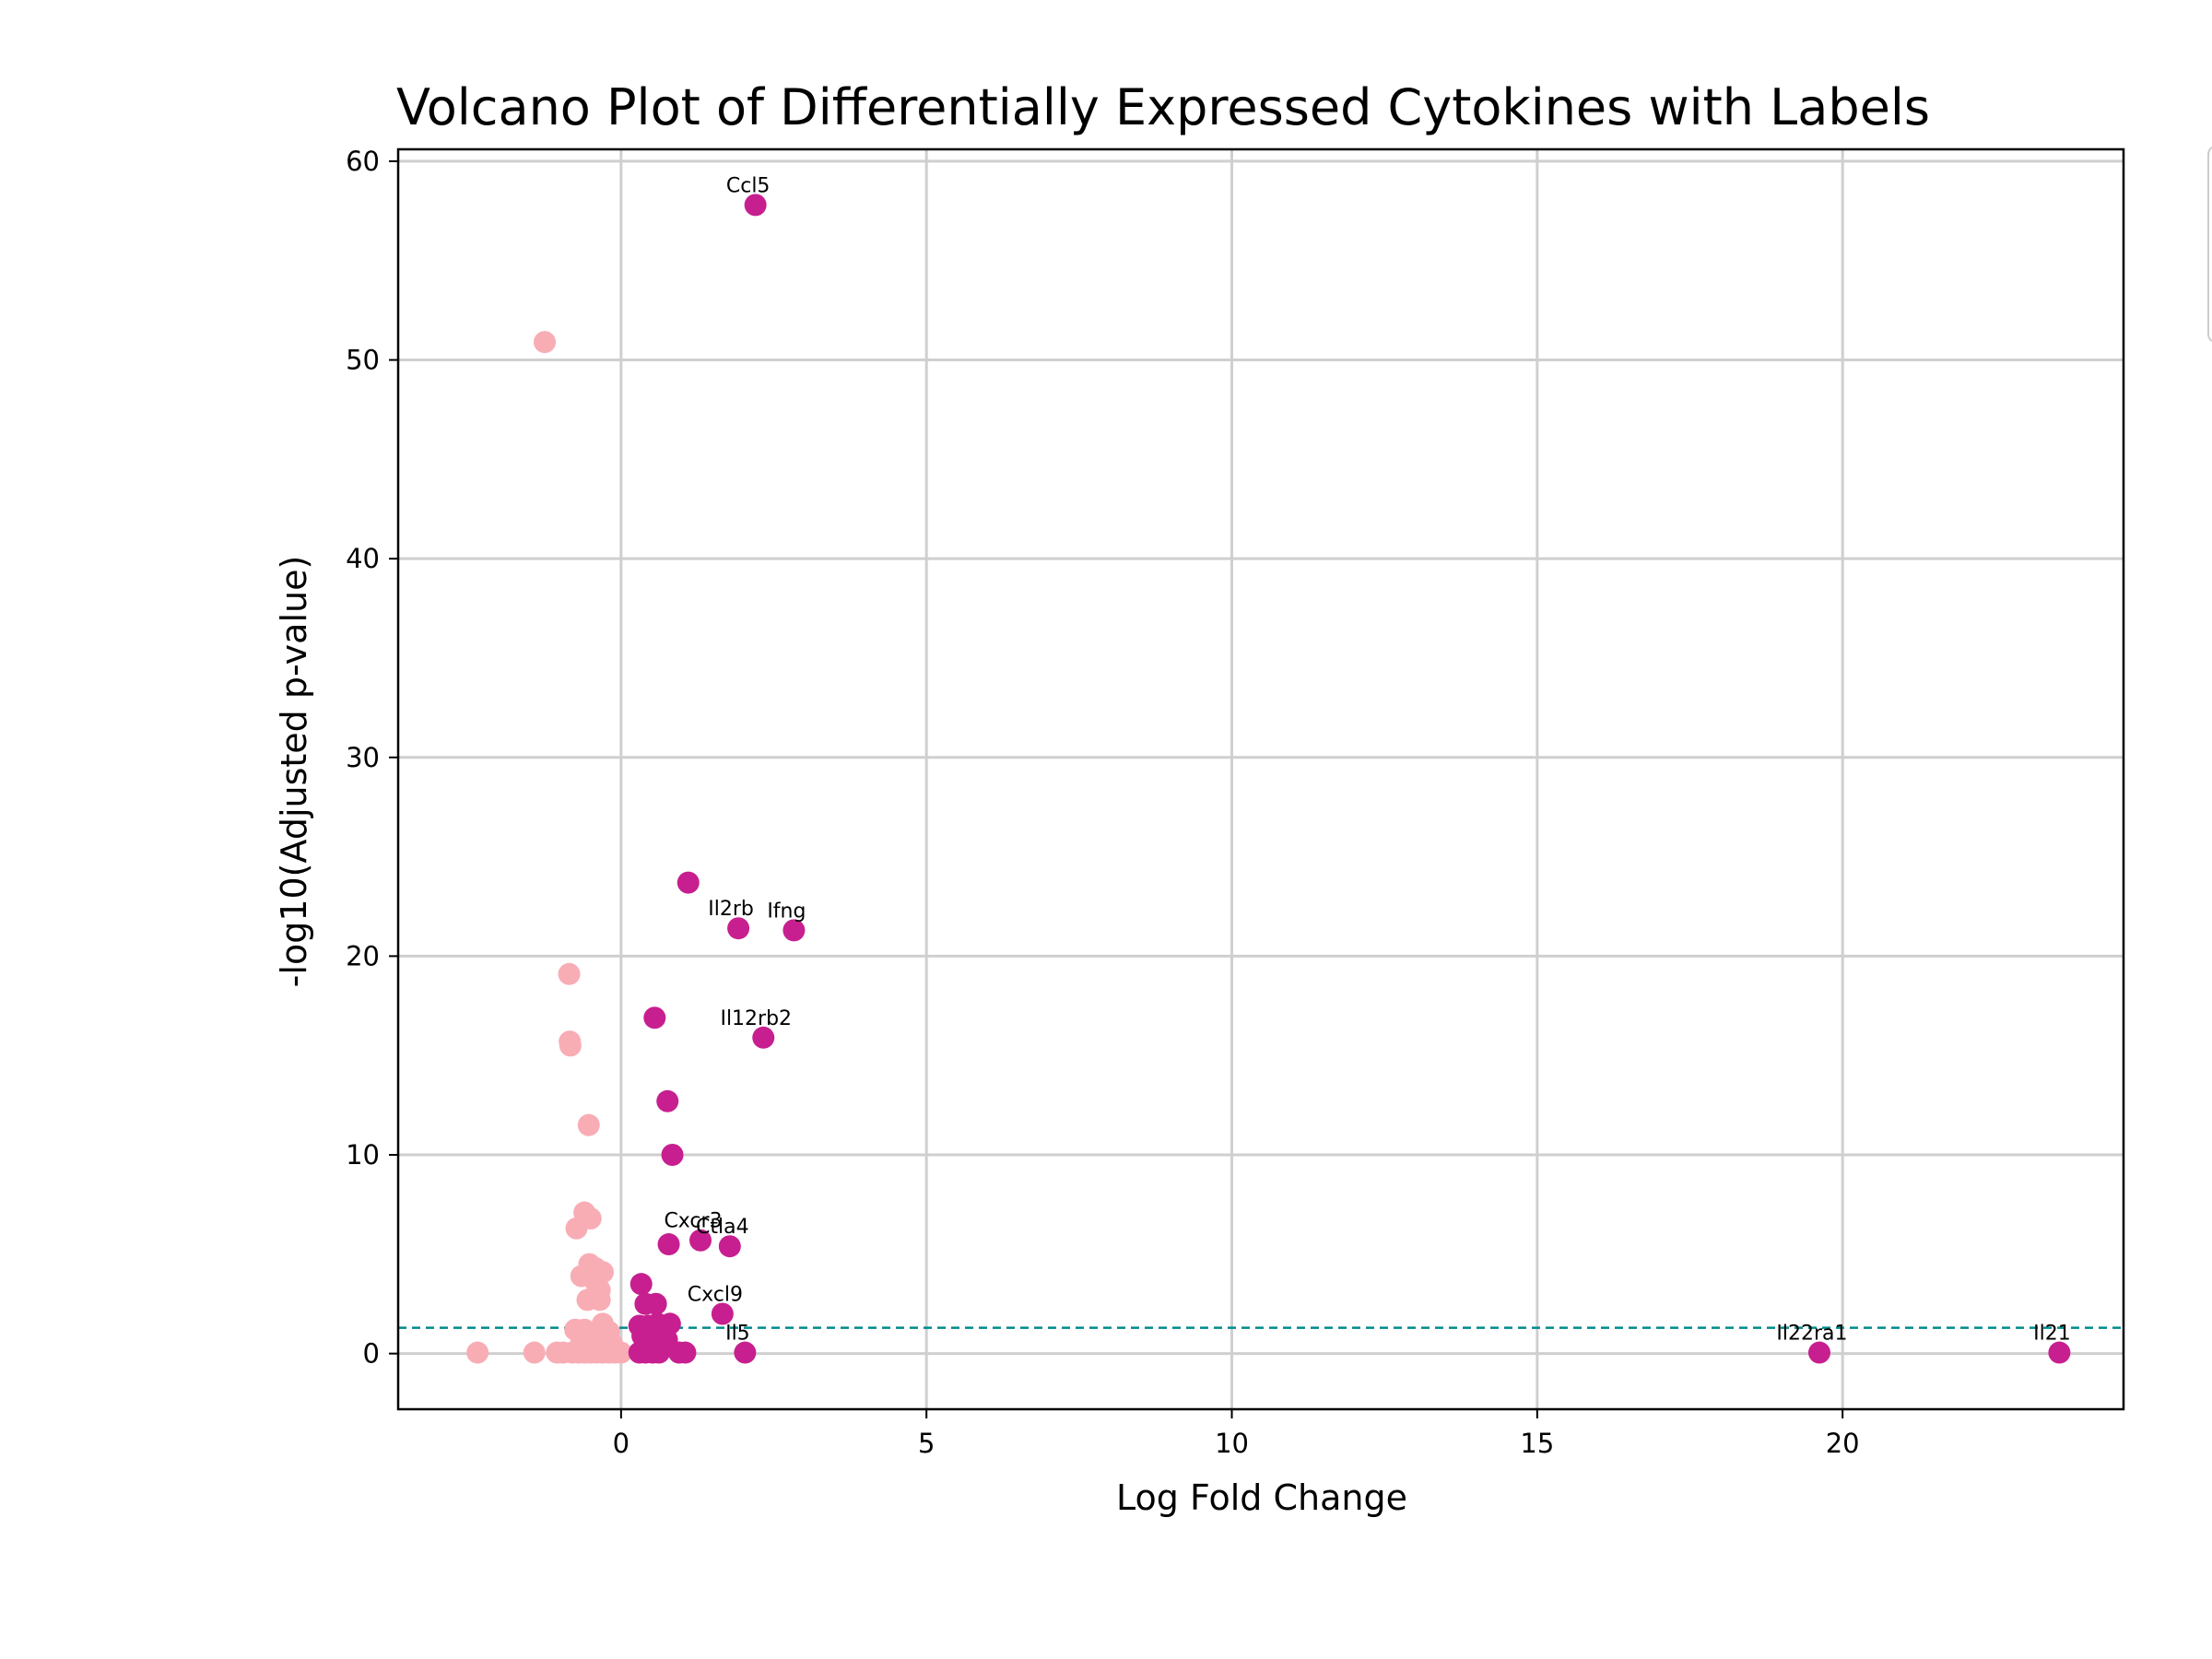 The width and height of the screenshot is (2212, 1659). Describe the element at coordinates (926, 1443) in the screenshot. I see `x-tick-label: 5` at that location.